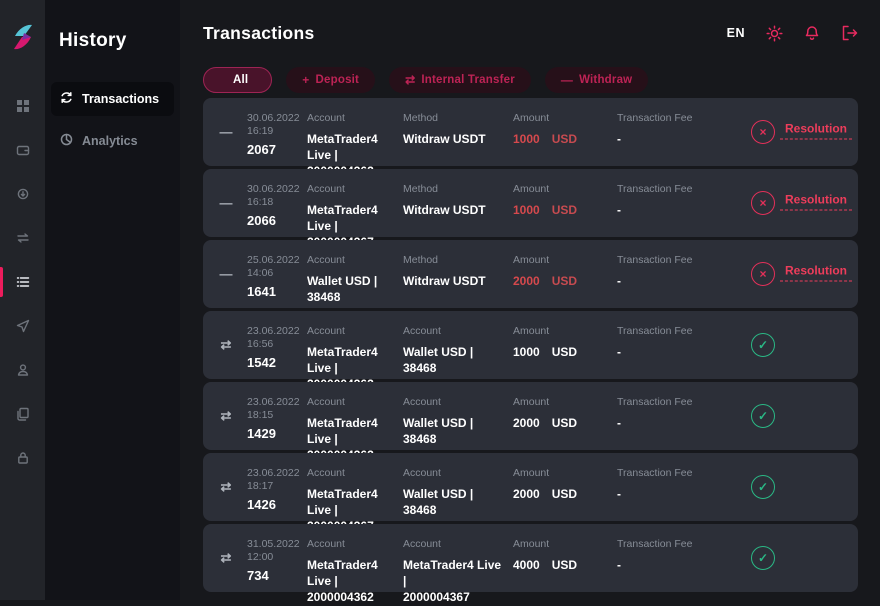 The image size is (880, 606). I want to click on amount-value: 4000, so click(526, 565).